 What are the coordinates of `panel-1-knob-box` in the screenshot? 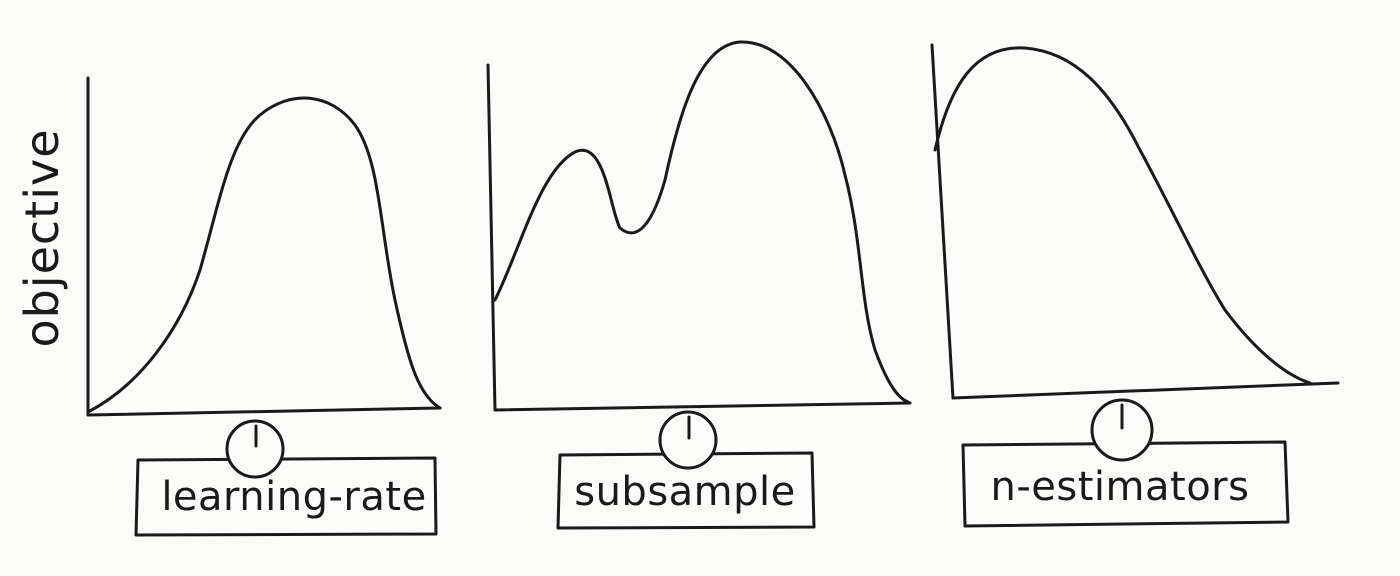 It's located at (286, 496).